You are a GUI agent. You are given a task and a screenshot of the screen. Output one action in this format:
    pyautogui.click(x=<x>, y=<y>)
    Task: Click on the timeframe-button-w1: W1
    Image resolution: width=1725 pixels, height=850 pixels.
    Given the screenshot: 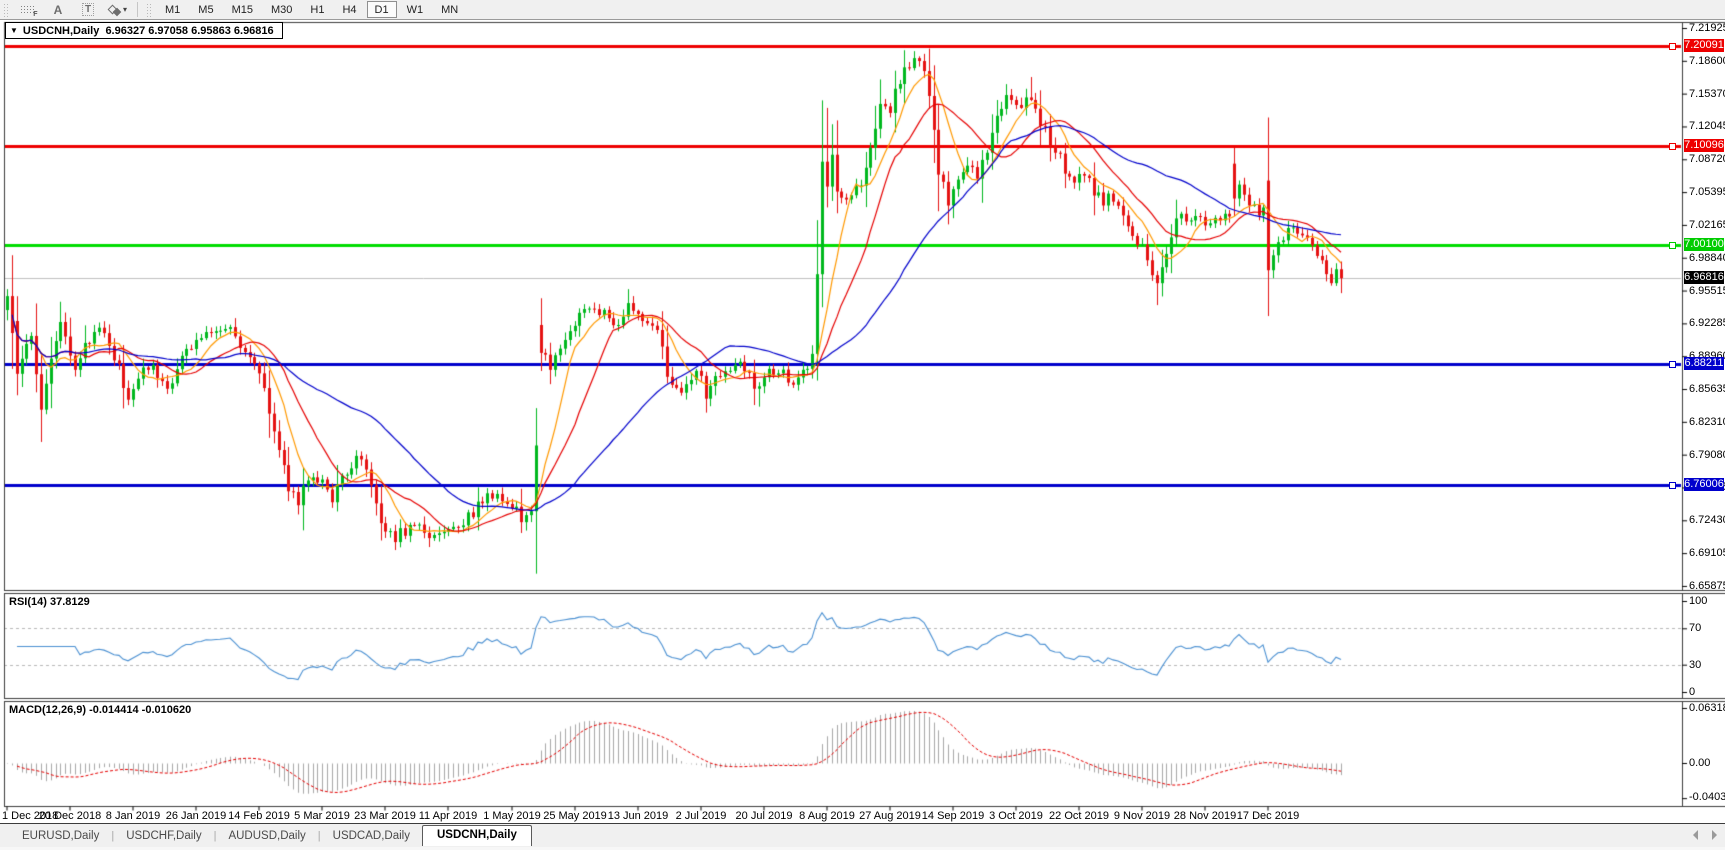 What is the action you would take?
    pyautogui.click(x=415, y=9)
    